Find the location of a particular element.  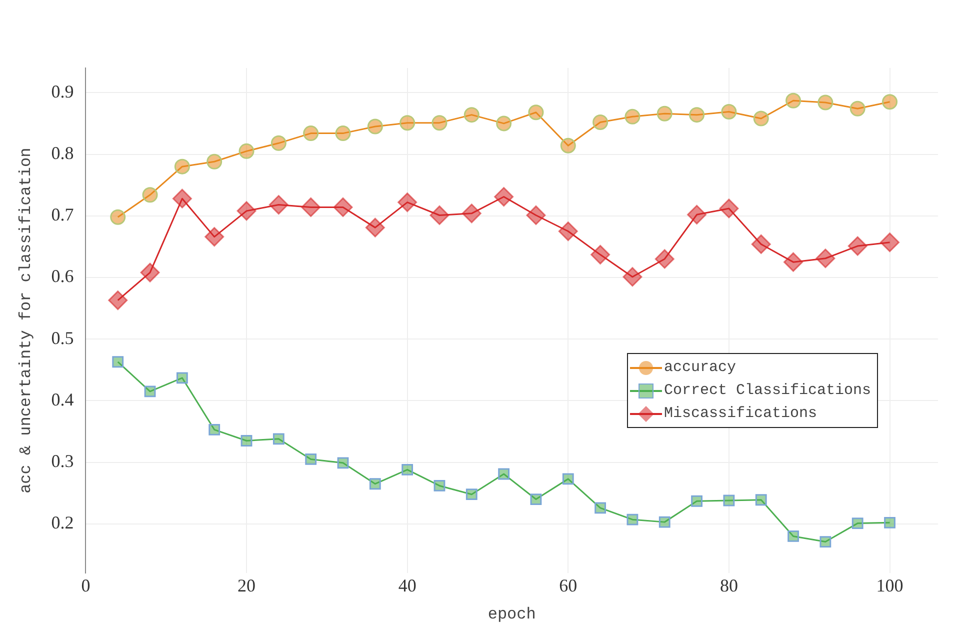

y-tick-label: 0.4 is located at coordinates (62, 399).